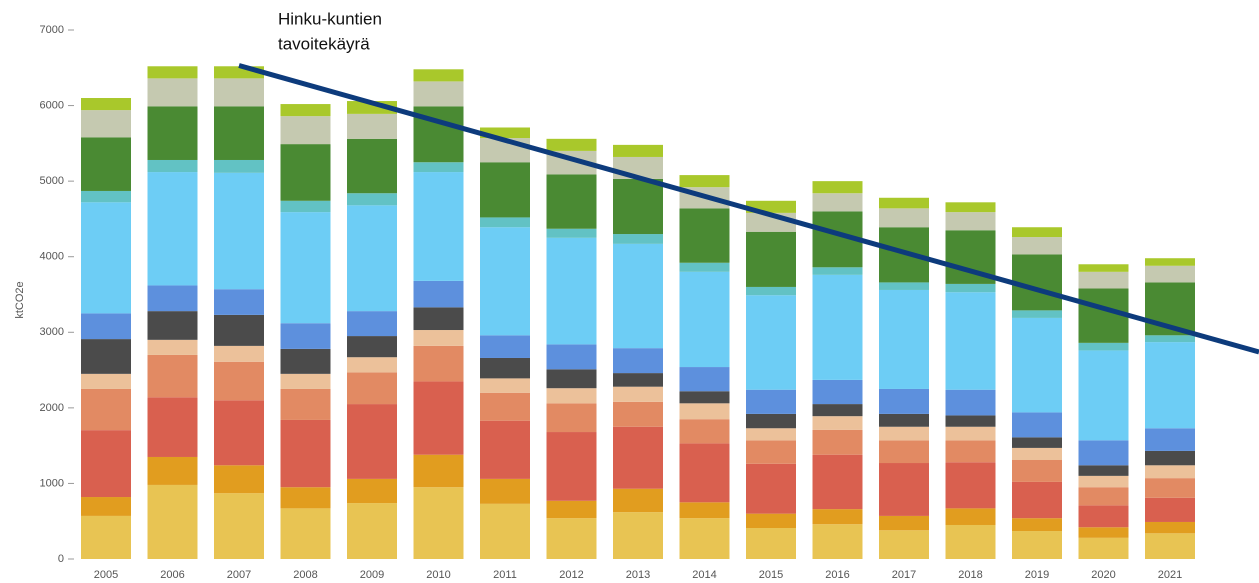 This screenshot has width=1259, height=583. What do you see at coordinates (305, 575) in the screenshot?
I see `x-tick-label: 2008` at bounding box center [305, 575].